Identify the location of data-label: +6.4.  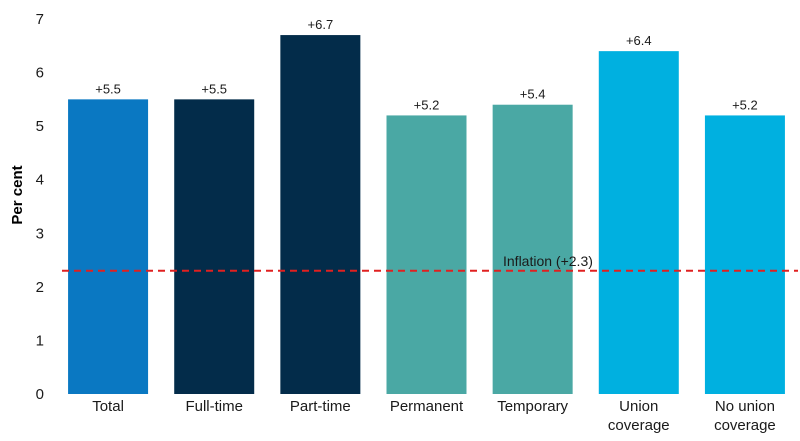
(639, 40).